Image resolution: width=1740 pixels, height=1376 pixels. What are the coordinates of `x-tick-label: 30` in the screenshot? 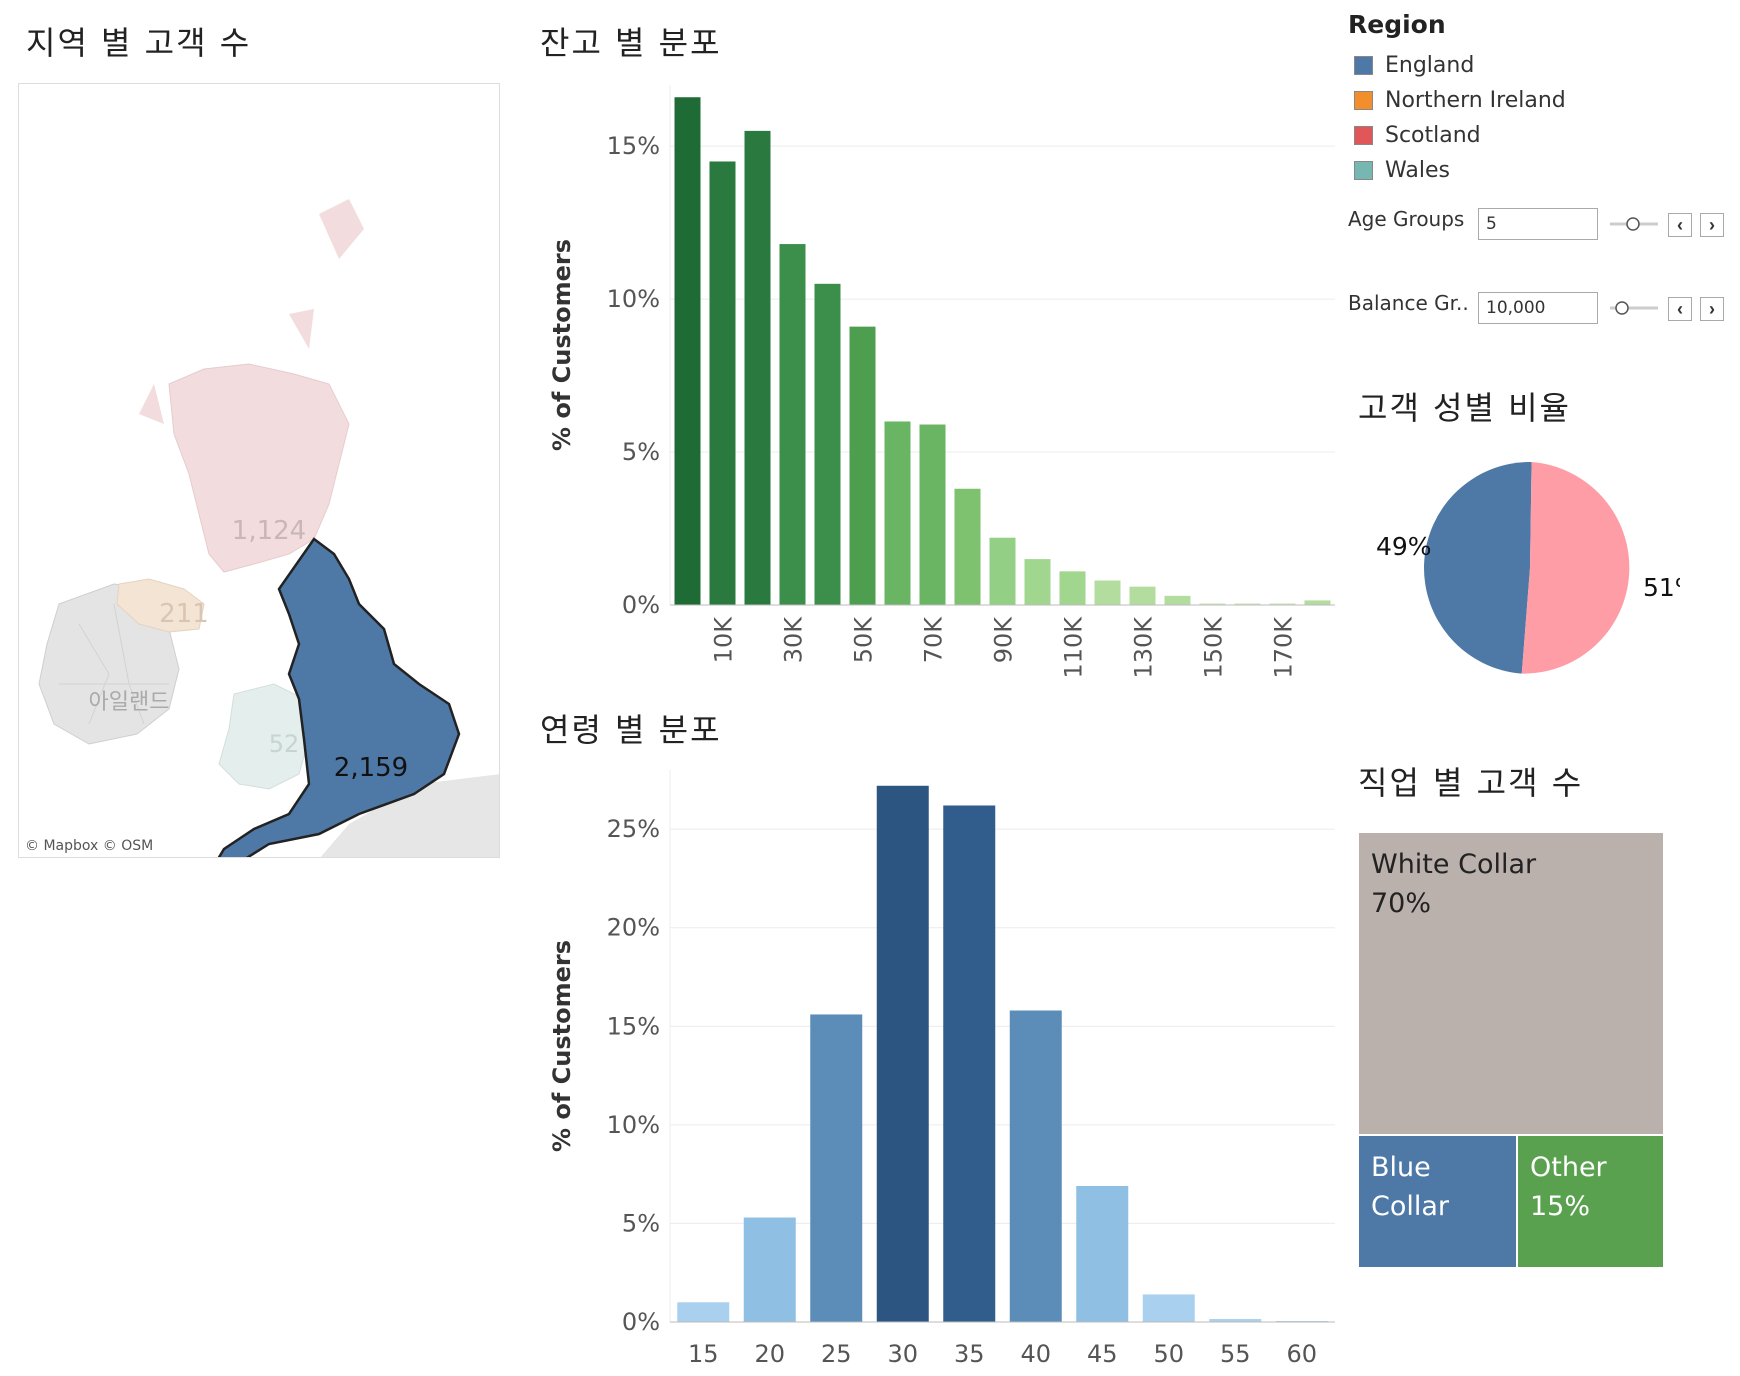 It's located at (902, 1354).